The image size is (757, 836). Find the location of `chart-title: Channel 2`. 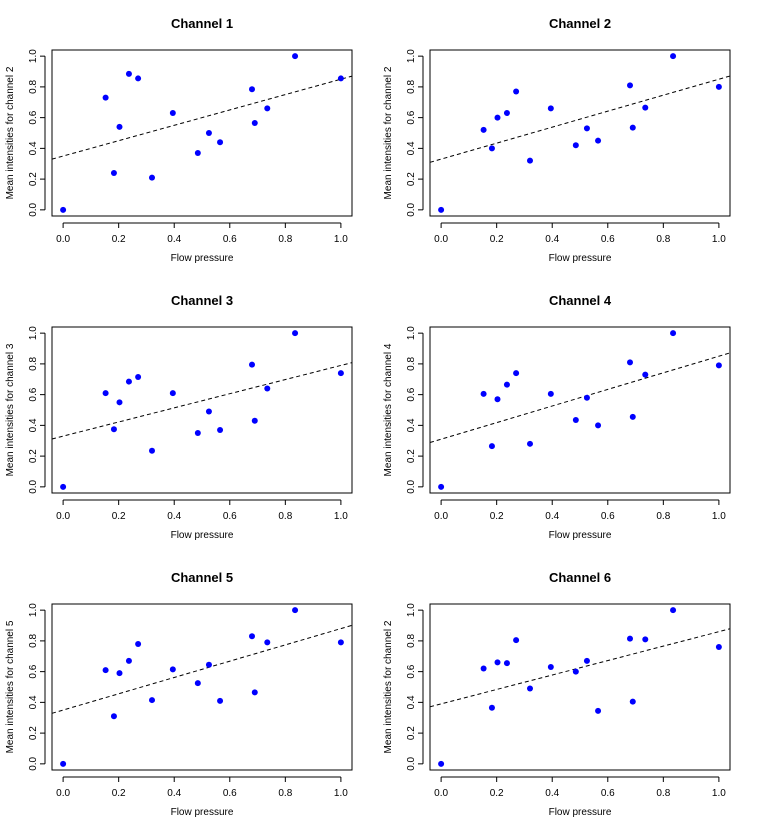

chart-title: Channel 2 is located at coordinates (580, 23).